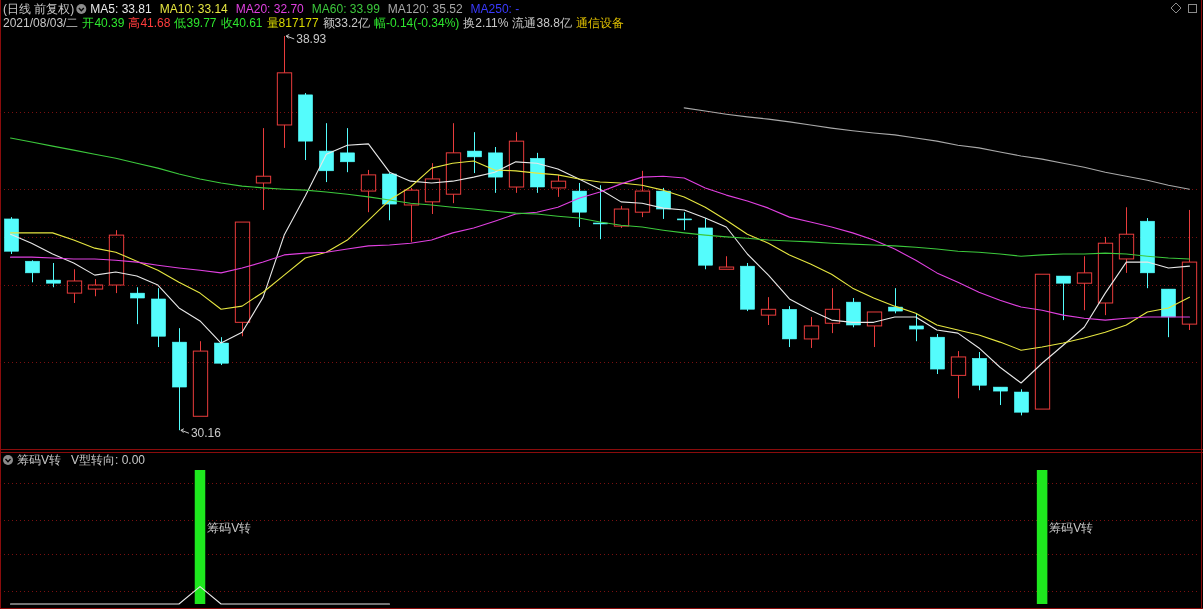 The height and width of the screenshot is (609, 1203). What do you see at coordinates (425, 9) in the screenshot?
I see `text: MA120: 35.52` at bounding box center [425, 9].